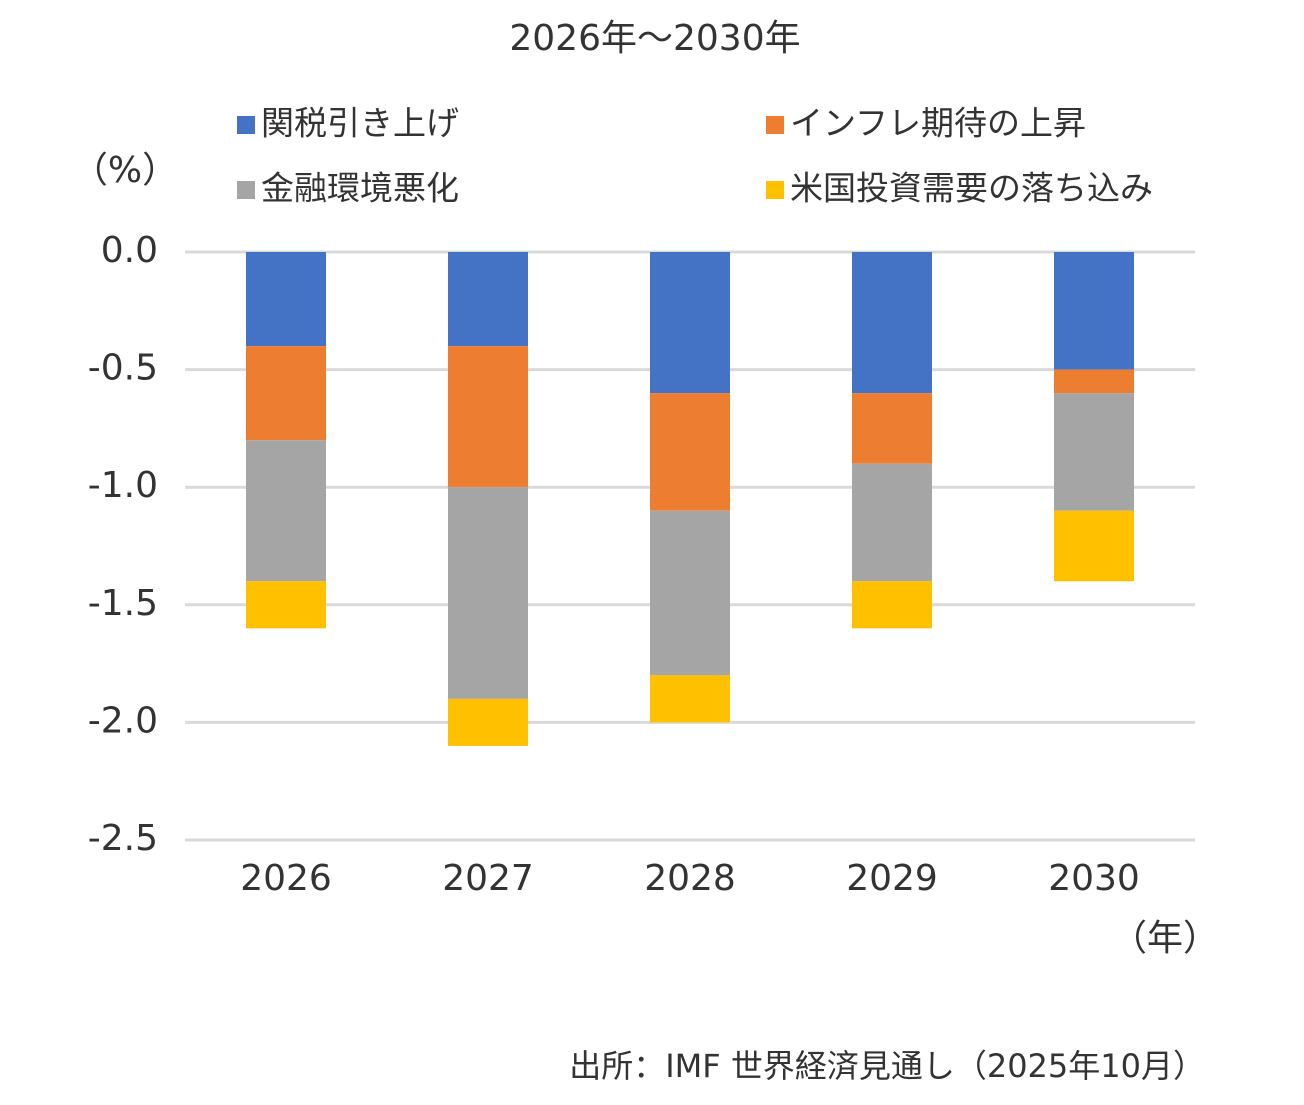  What do you see at coordinates (1165, 938) in the screenshot?
I see `x-axis-label: （年）` at bounding box center [1165, 938].